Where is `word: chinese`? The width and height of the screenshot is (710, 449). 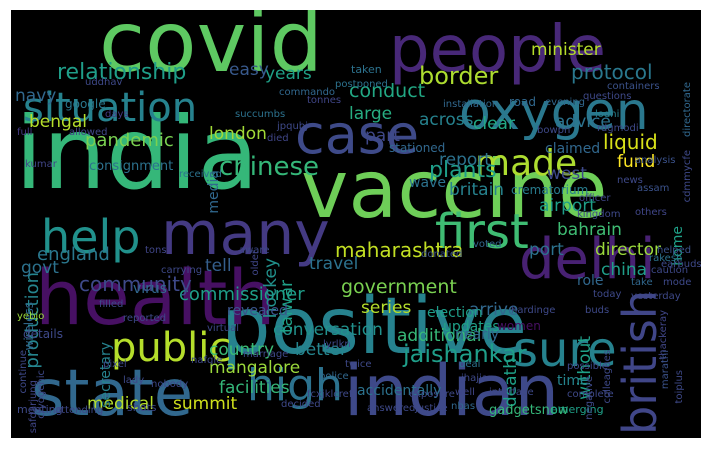 word: chinese is located at coordinates (269, 167).